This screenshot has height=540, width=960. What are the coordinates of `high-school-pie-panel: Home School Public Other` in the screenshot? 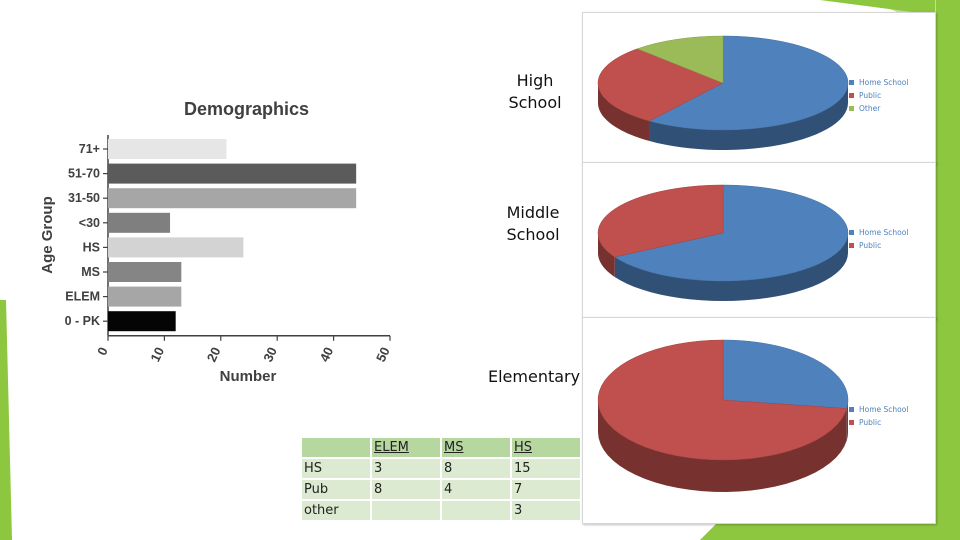 It's located at (759, 88).